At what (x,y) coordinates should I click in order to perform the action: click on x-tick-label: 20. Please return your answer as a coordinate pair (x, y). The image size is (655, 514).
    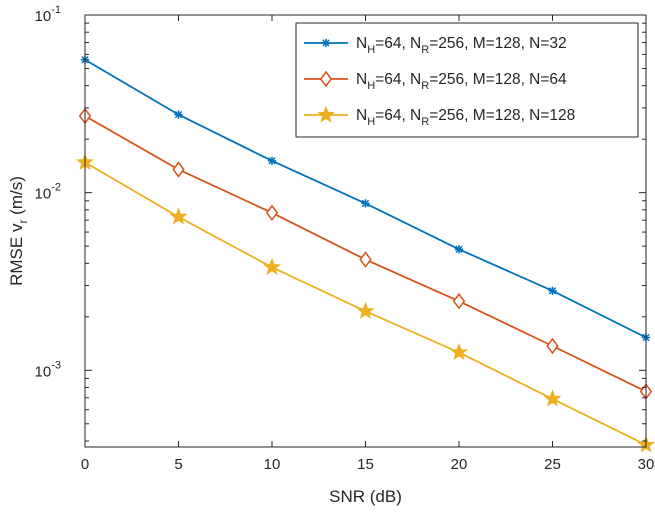
    Looking at the image, I should click on (459, 464).